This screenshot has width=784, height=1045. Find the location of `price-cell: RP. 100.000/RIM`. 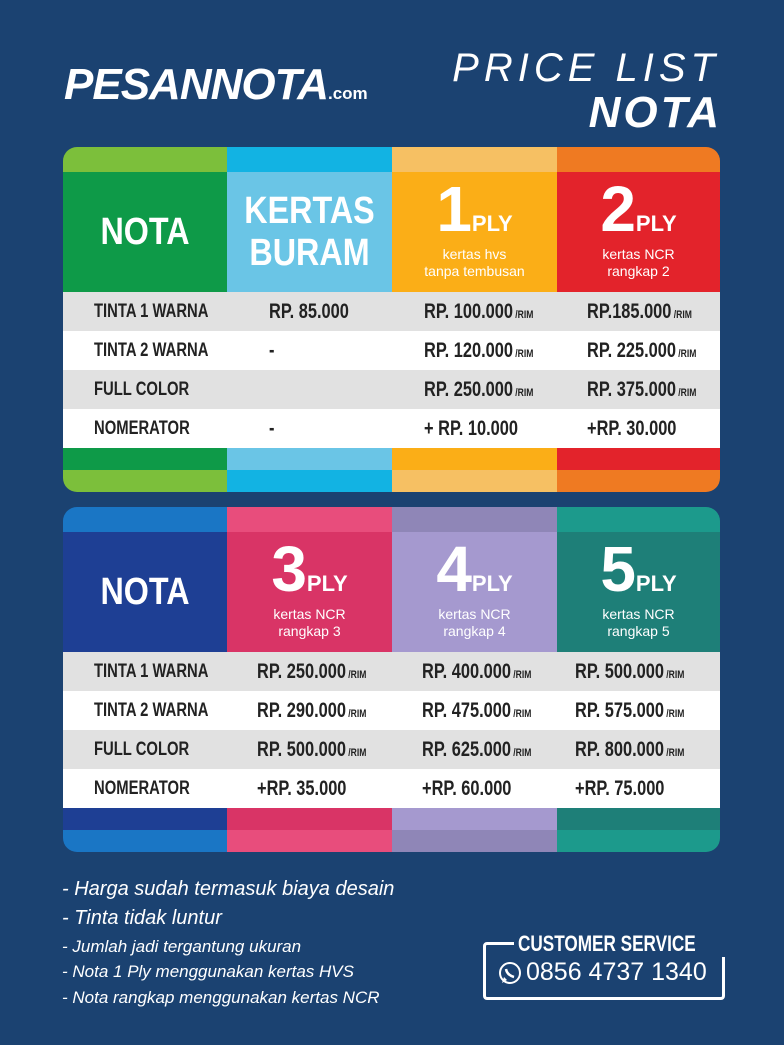

price-cell: RP. 100.000/RIM is located at coordinates (494, 313).